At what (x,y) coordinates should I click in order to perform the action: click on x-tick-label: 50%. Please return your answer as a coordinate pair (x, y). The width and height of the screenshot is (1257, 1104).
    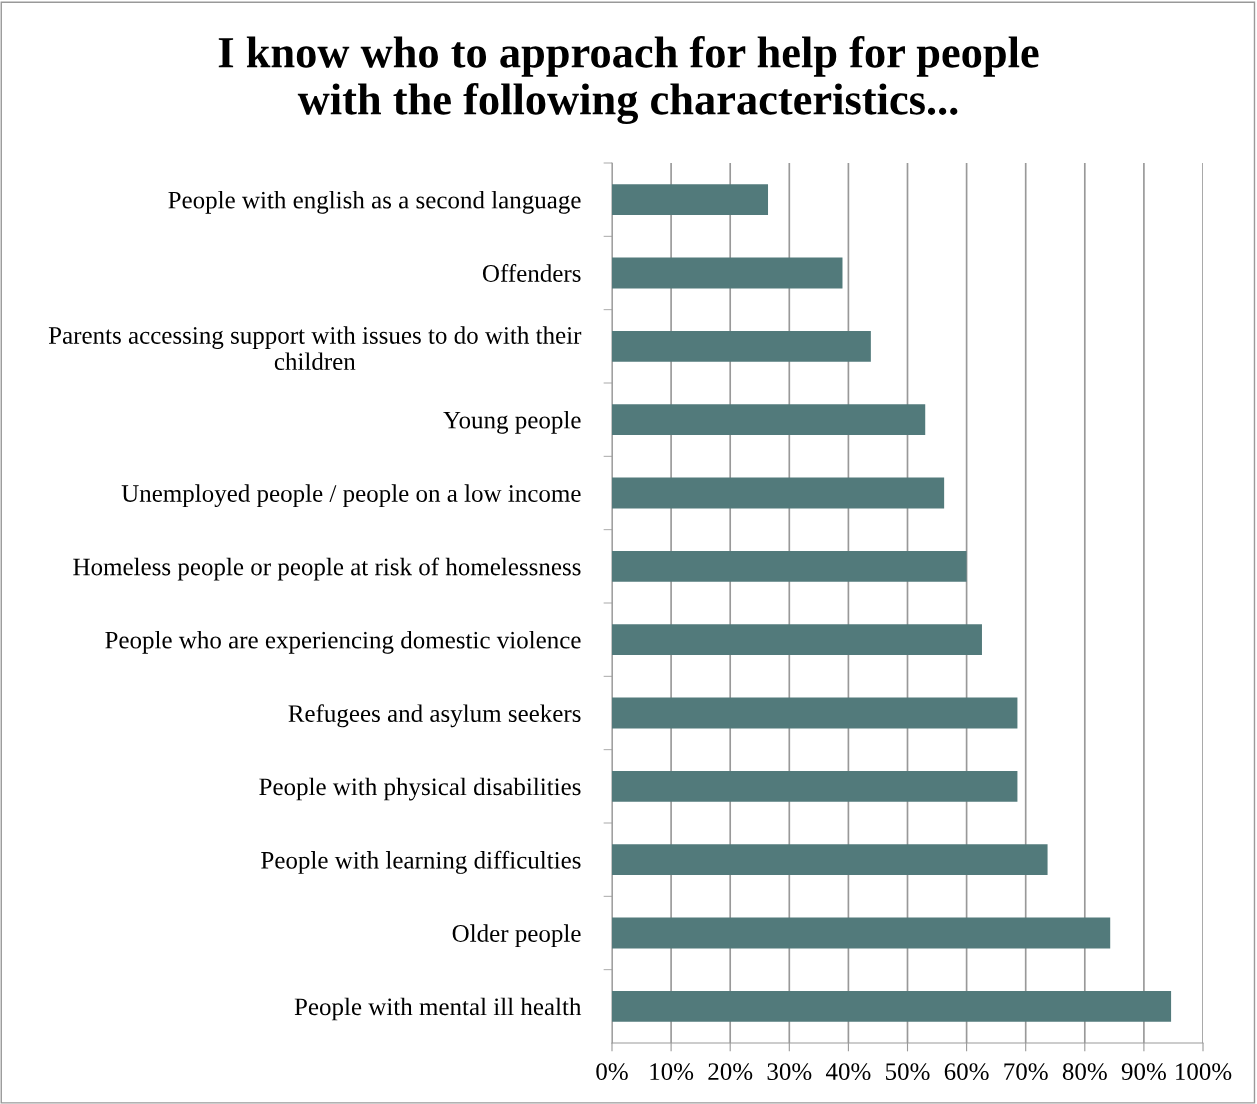
    Looking at the image, I should click on (908, 1072).